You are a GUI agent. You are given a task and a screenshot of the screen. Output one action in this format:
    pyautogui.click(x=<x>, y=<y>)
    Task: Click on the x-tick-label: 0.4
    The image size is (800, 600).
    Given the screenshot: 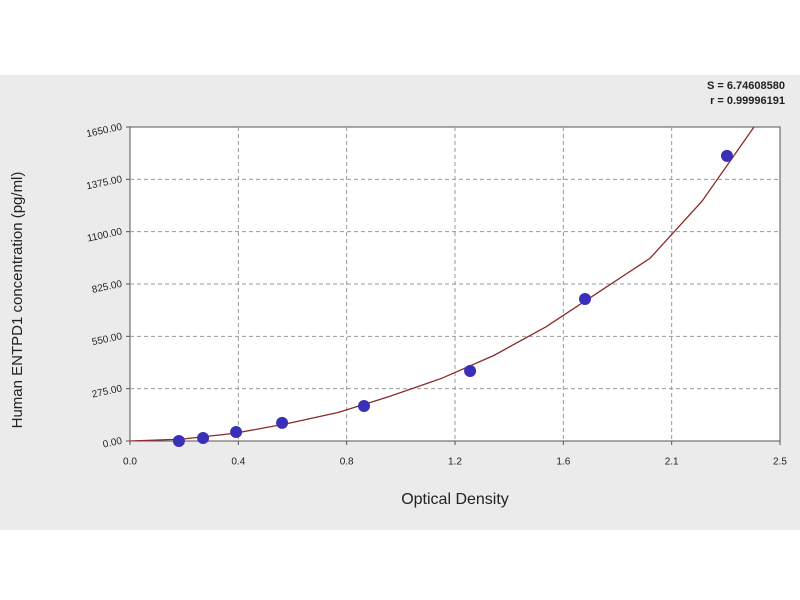 What is the action you would take?
    pyautogui.click(x=238, y=462)
    